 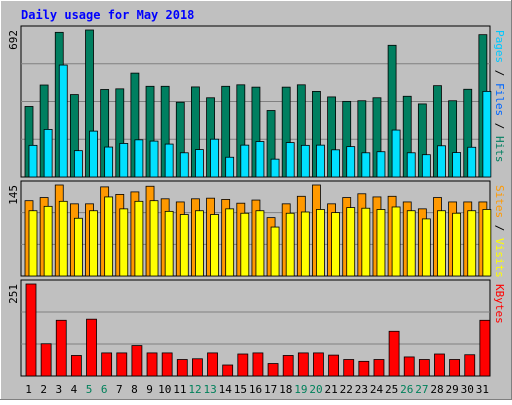 I want to click on x-tick-label: 15, so click(x=240, y=389).